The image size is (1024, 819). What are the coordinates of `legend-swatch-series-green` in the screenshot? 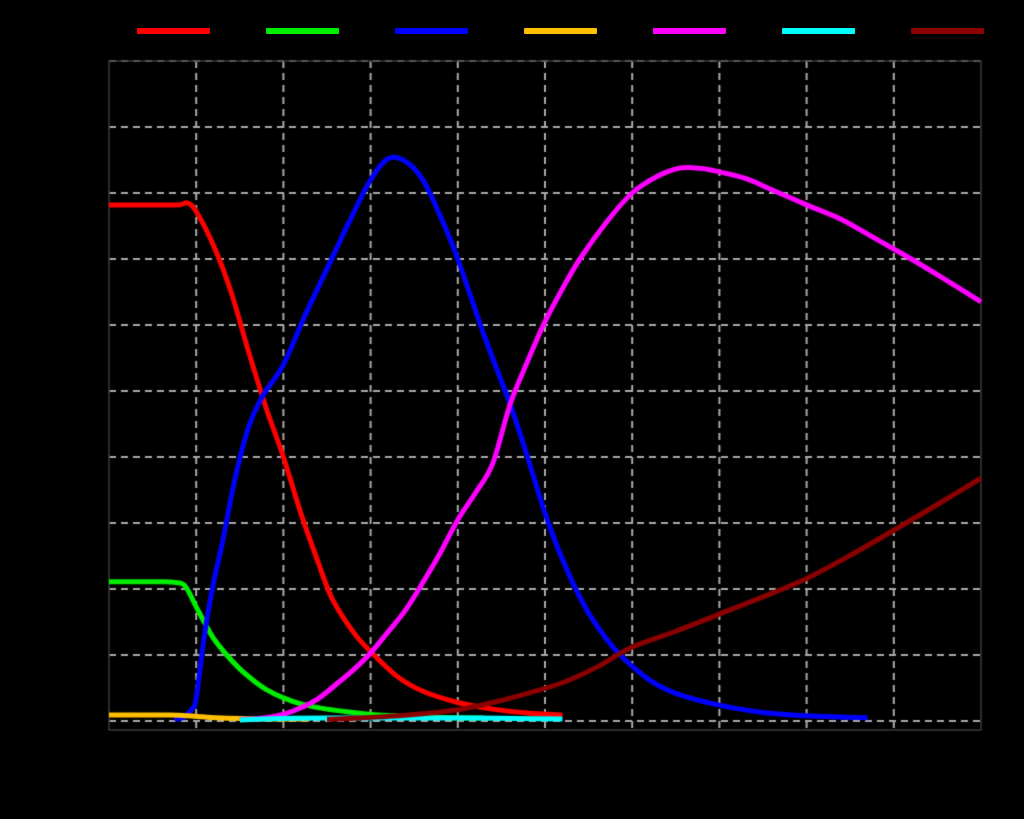 It's located at (302, 31).